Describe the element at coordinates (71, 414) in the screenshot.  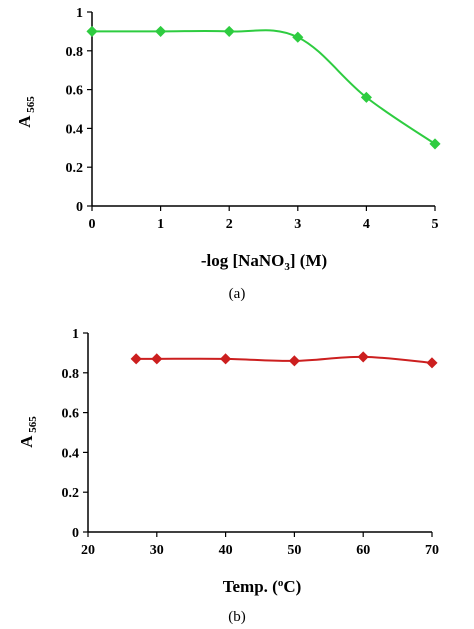
I see `y-tick-label-b: 0.6` at that location.